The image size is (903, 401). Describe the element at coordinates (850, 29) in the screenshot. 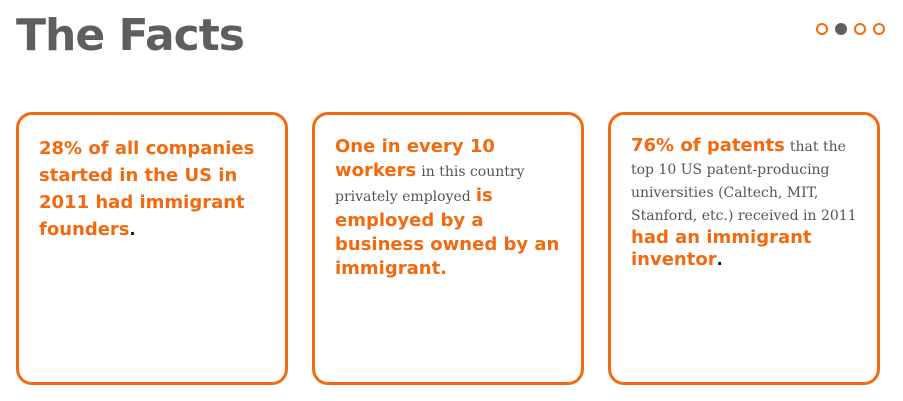

I see `carousel-pager` at that location.